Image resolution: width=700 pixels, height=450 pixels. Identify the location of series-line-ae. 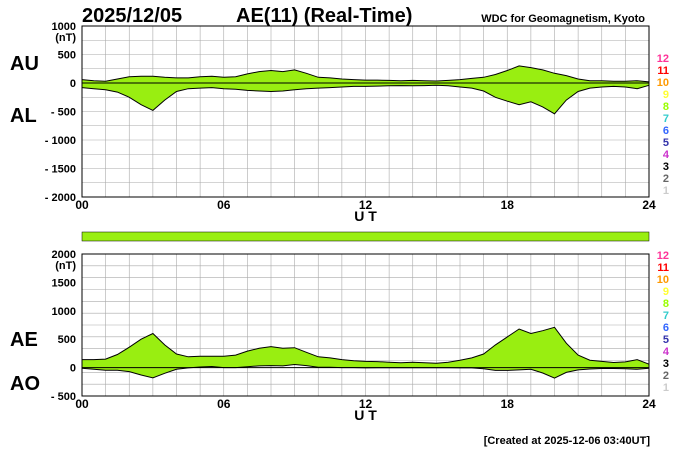
(366, 345).